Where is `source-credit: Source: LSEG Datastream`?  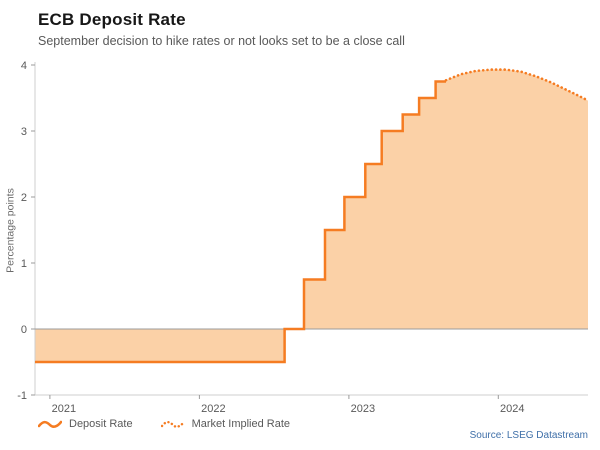
source-credit: Source: LSEG Datastream is located at coordinates (528, 435).